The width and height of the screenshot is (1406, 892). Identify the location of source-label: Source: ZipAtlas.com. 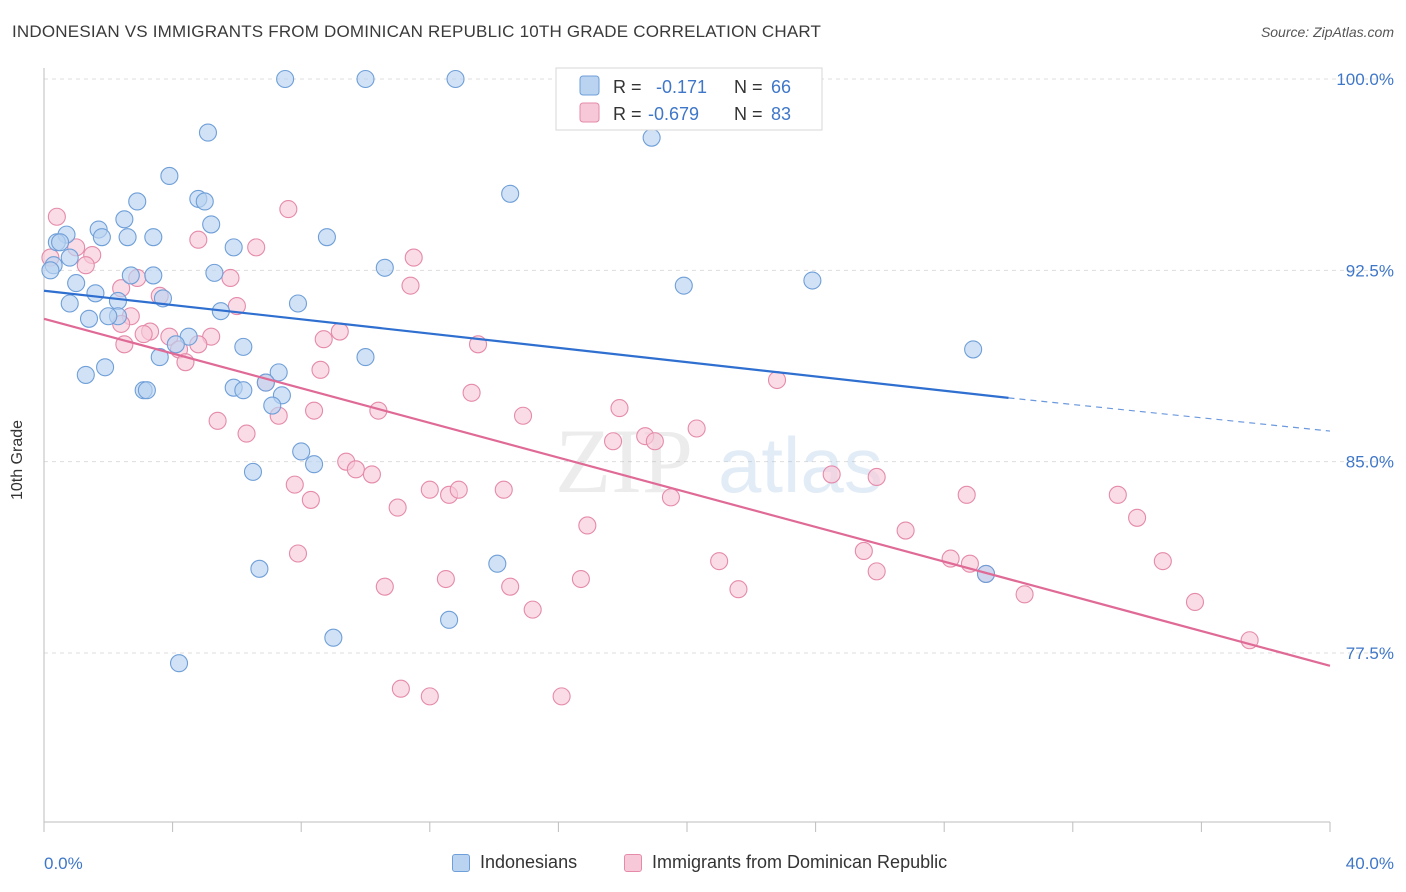
(1327, 32).